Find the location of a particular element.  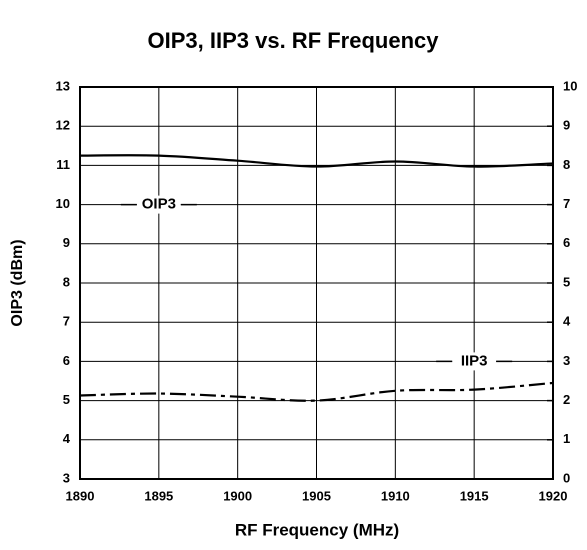

y2-tick-label: 5 is located at coordinates (566, 281).